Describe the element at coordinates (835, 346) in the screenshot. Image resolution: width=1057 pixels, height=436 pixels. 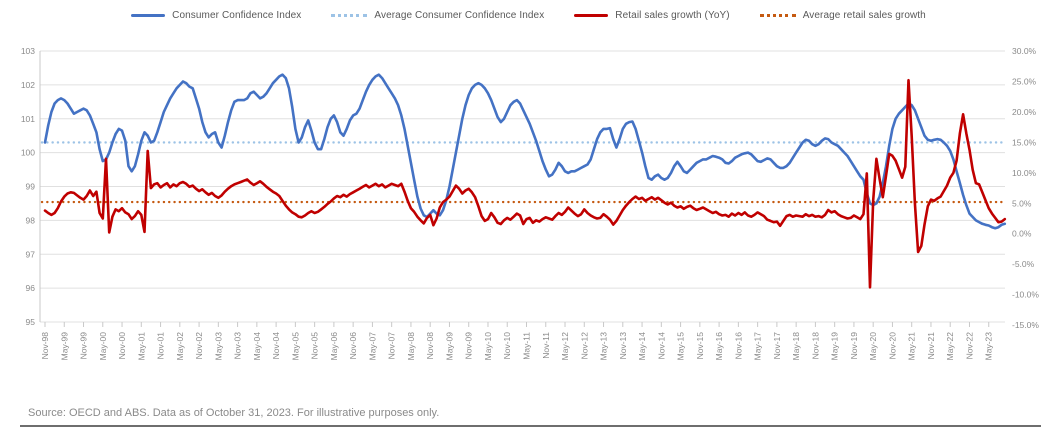
I see `x-axis-tick-label: May-19` at that location.